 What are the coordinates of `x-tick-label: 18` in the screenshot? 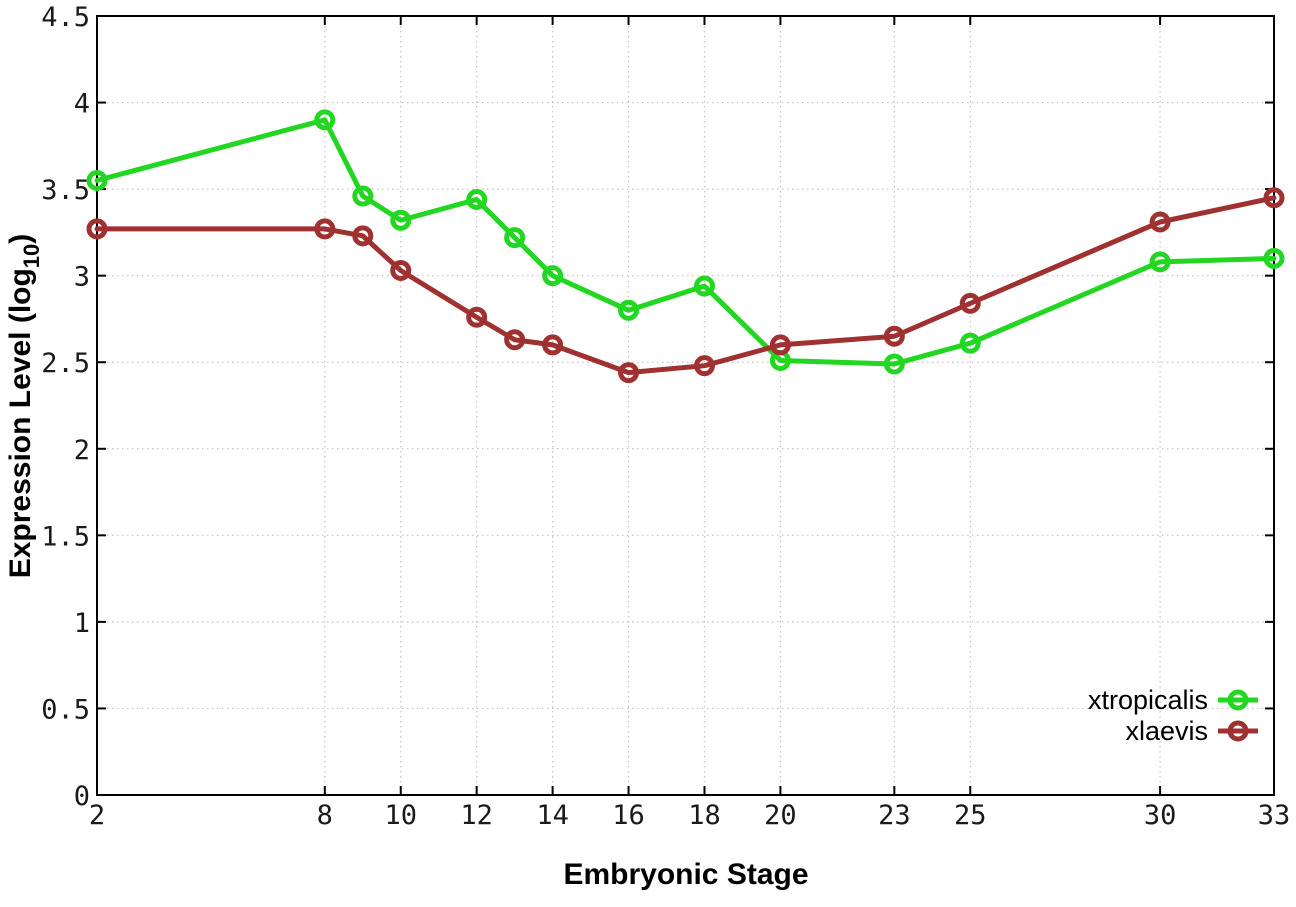 It's located at (704, 815).